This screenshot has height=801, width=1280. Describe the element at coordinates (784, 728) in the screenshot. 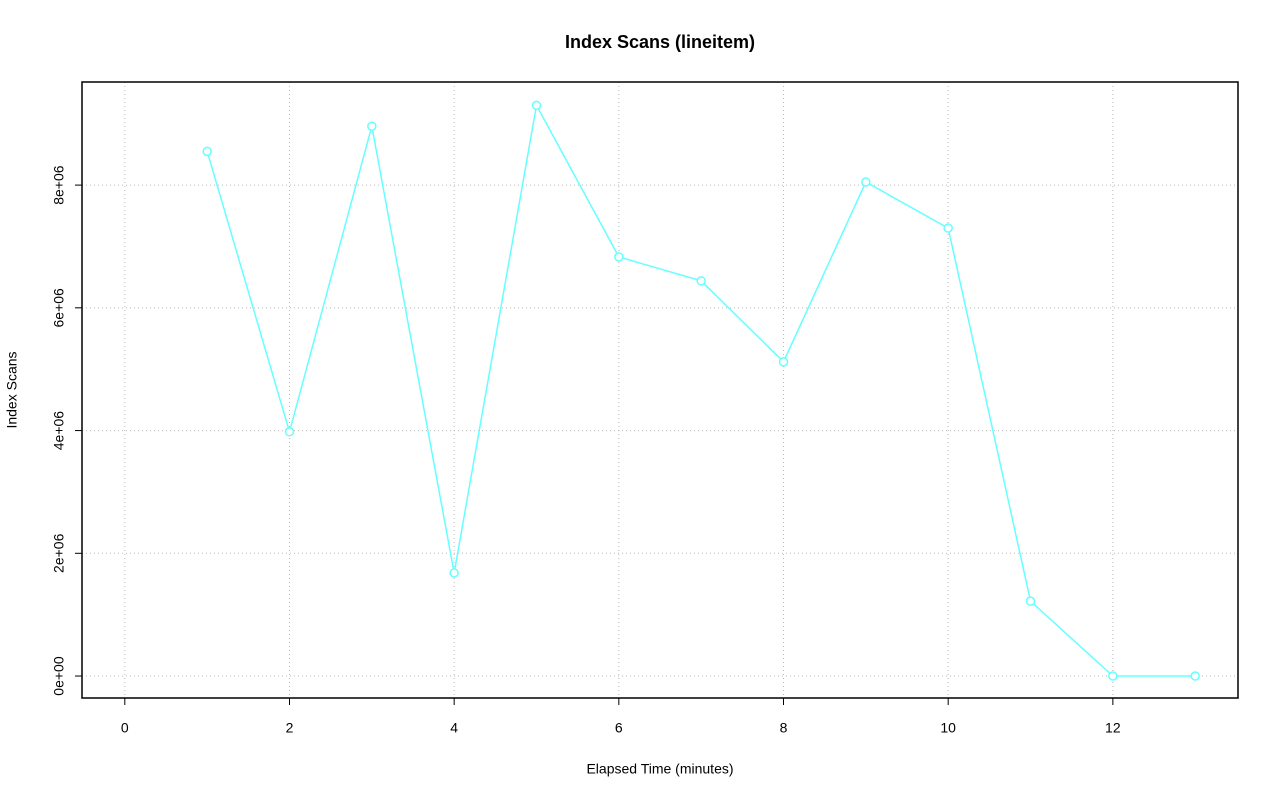

I see `x-tick-label: 8` at that location.